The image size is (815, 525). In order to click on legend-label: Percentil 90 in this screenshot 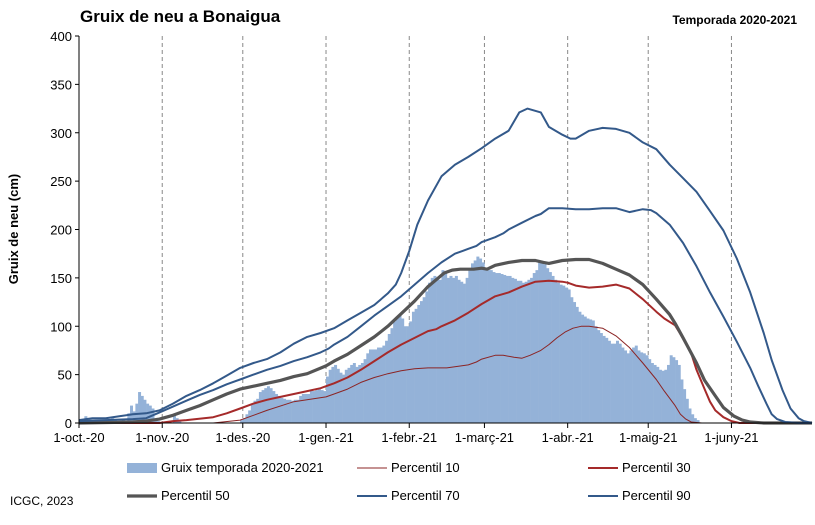, I will do `click(656, 495)`.